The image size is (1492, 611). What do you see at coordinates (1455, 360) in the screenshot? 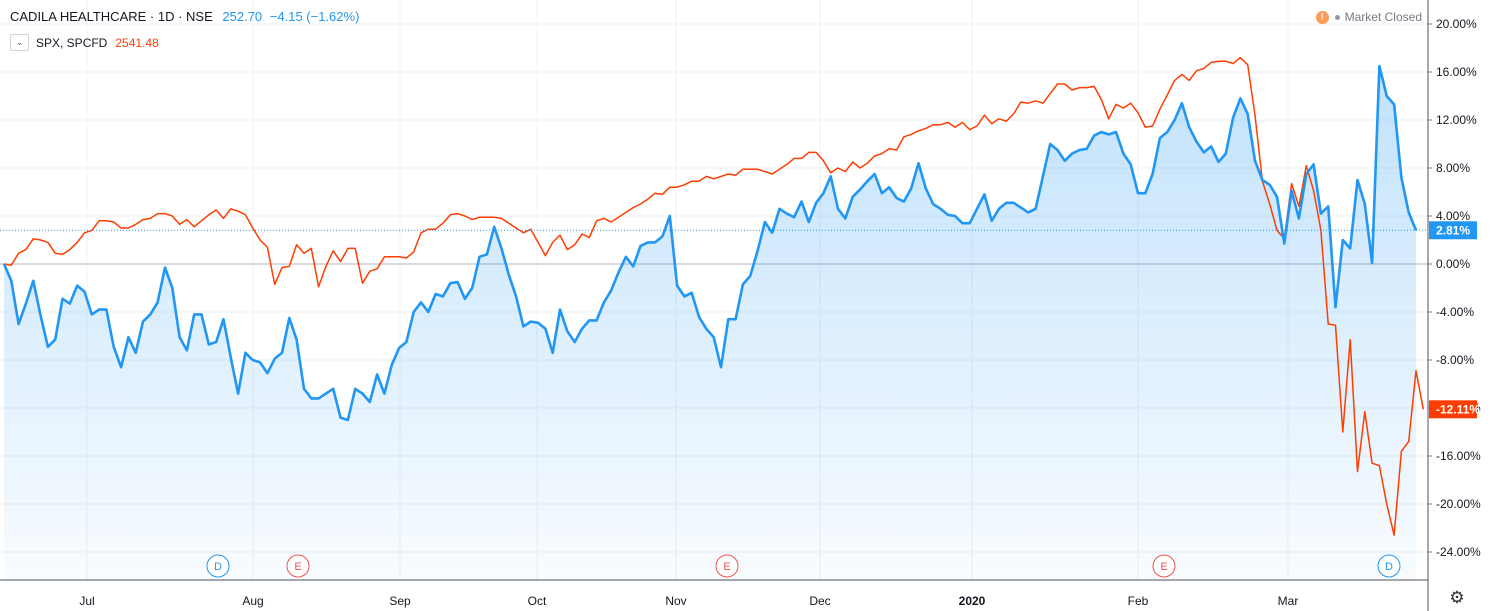
I see `y-tick-label: -8.00%` at bounding box center [1455, 360].